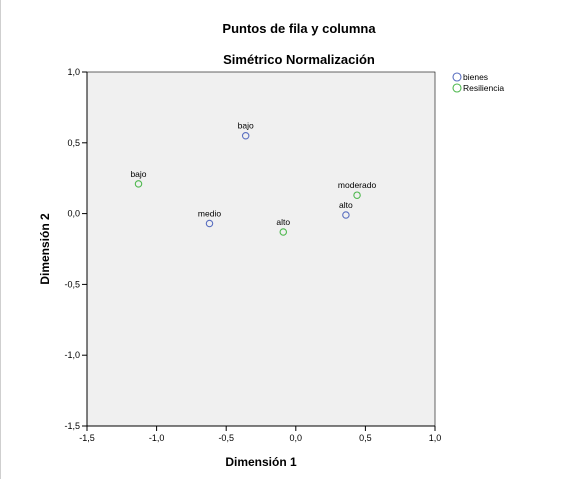  What do you see at coordinates (72, 355) in the screenshot?
I see `y-tick-label: -1,0` at bounding box center [72, 355].